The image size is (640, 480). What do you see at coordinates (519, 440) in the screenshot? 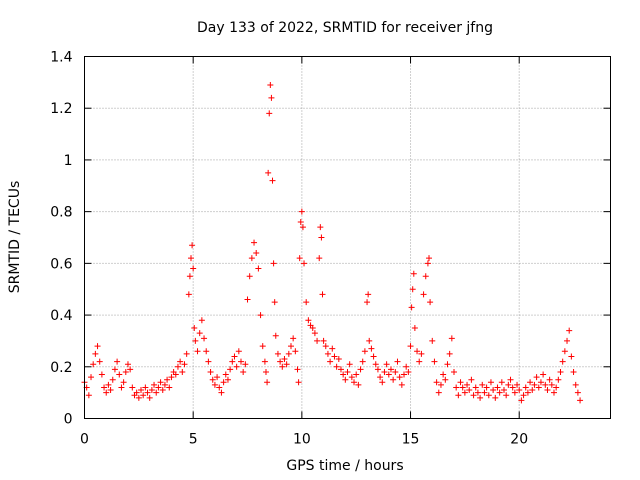
I see `x-tick-label: 20` at bounding box center [519, 440].